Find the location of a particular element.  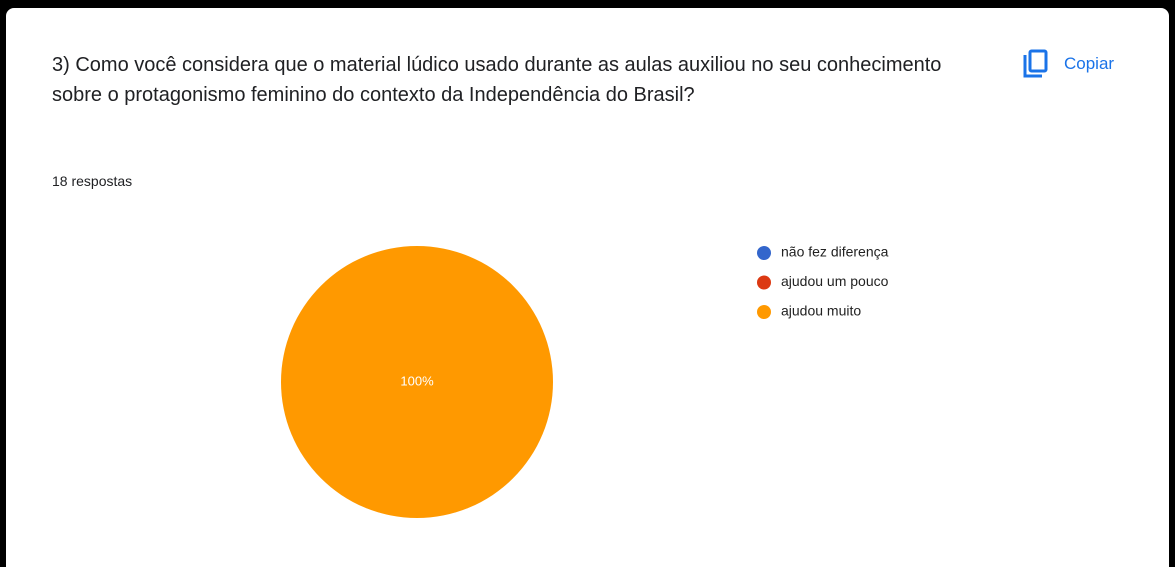

copy-label: Copiar is located at coordinates (1089, 63).